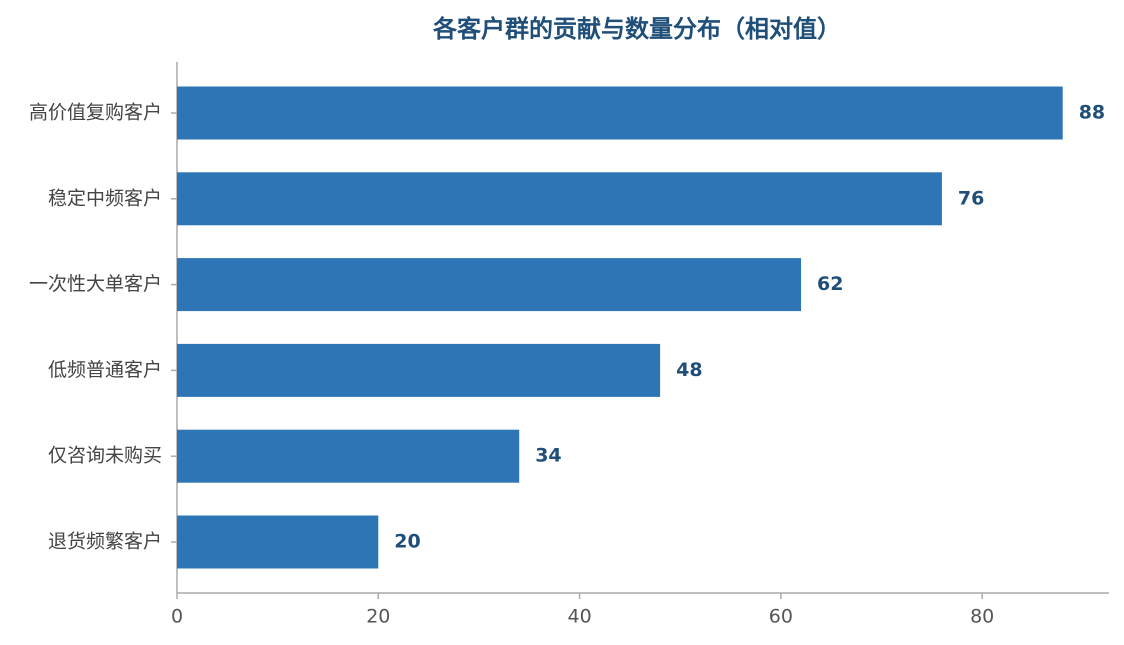 The width and height of the screenshot is (1124, 645). What do you see at coordinates (95, 284) in the screenshot?
I see `y-tick-label: 一次性大单客户` at bounding box center [95, 284].